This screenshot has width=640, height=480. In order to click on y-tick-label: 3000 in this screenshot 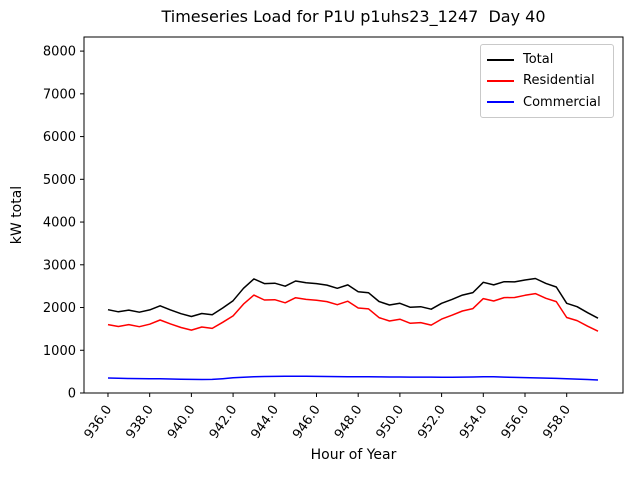, I will do `click(59, 265)`.